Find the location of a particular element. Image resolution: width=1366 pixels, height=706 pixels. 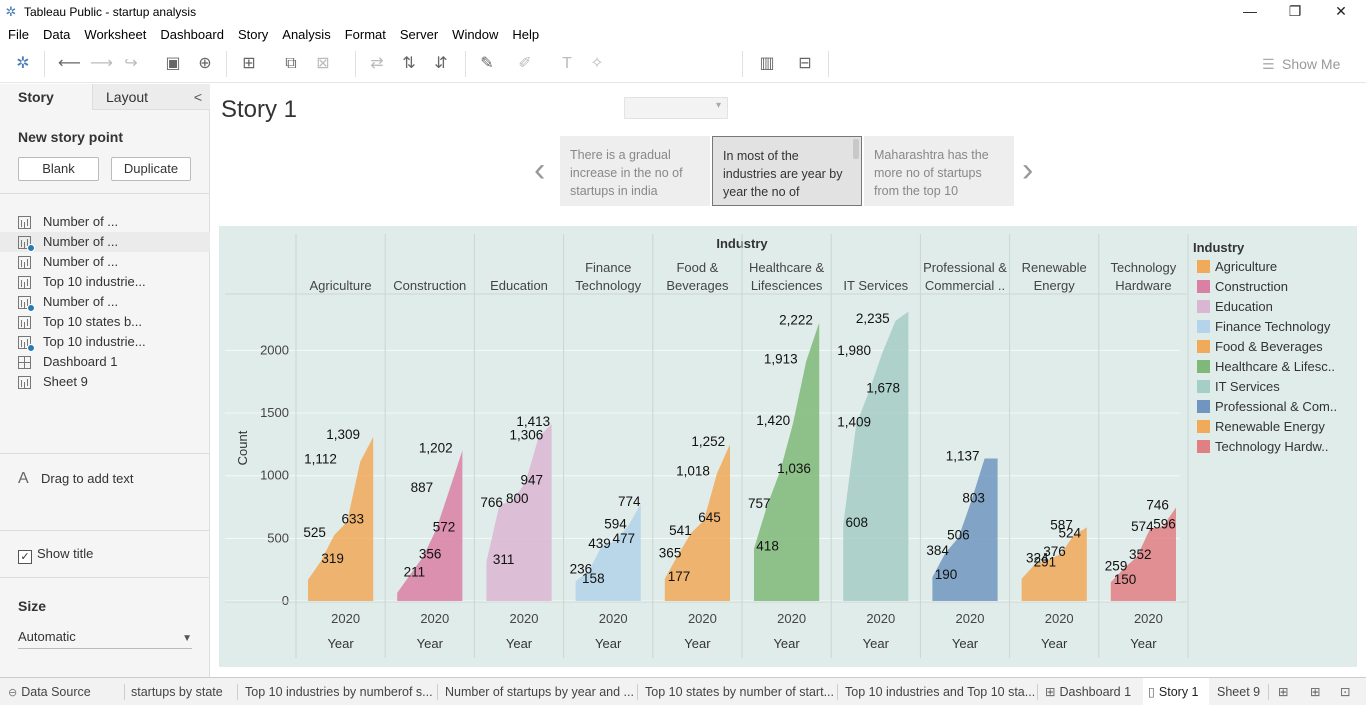

tab-layout: Layout < is located at coordinates (151, 97).